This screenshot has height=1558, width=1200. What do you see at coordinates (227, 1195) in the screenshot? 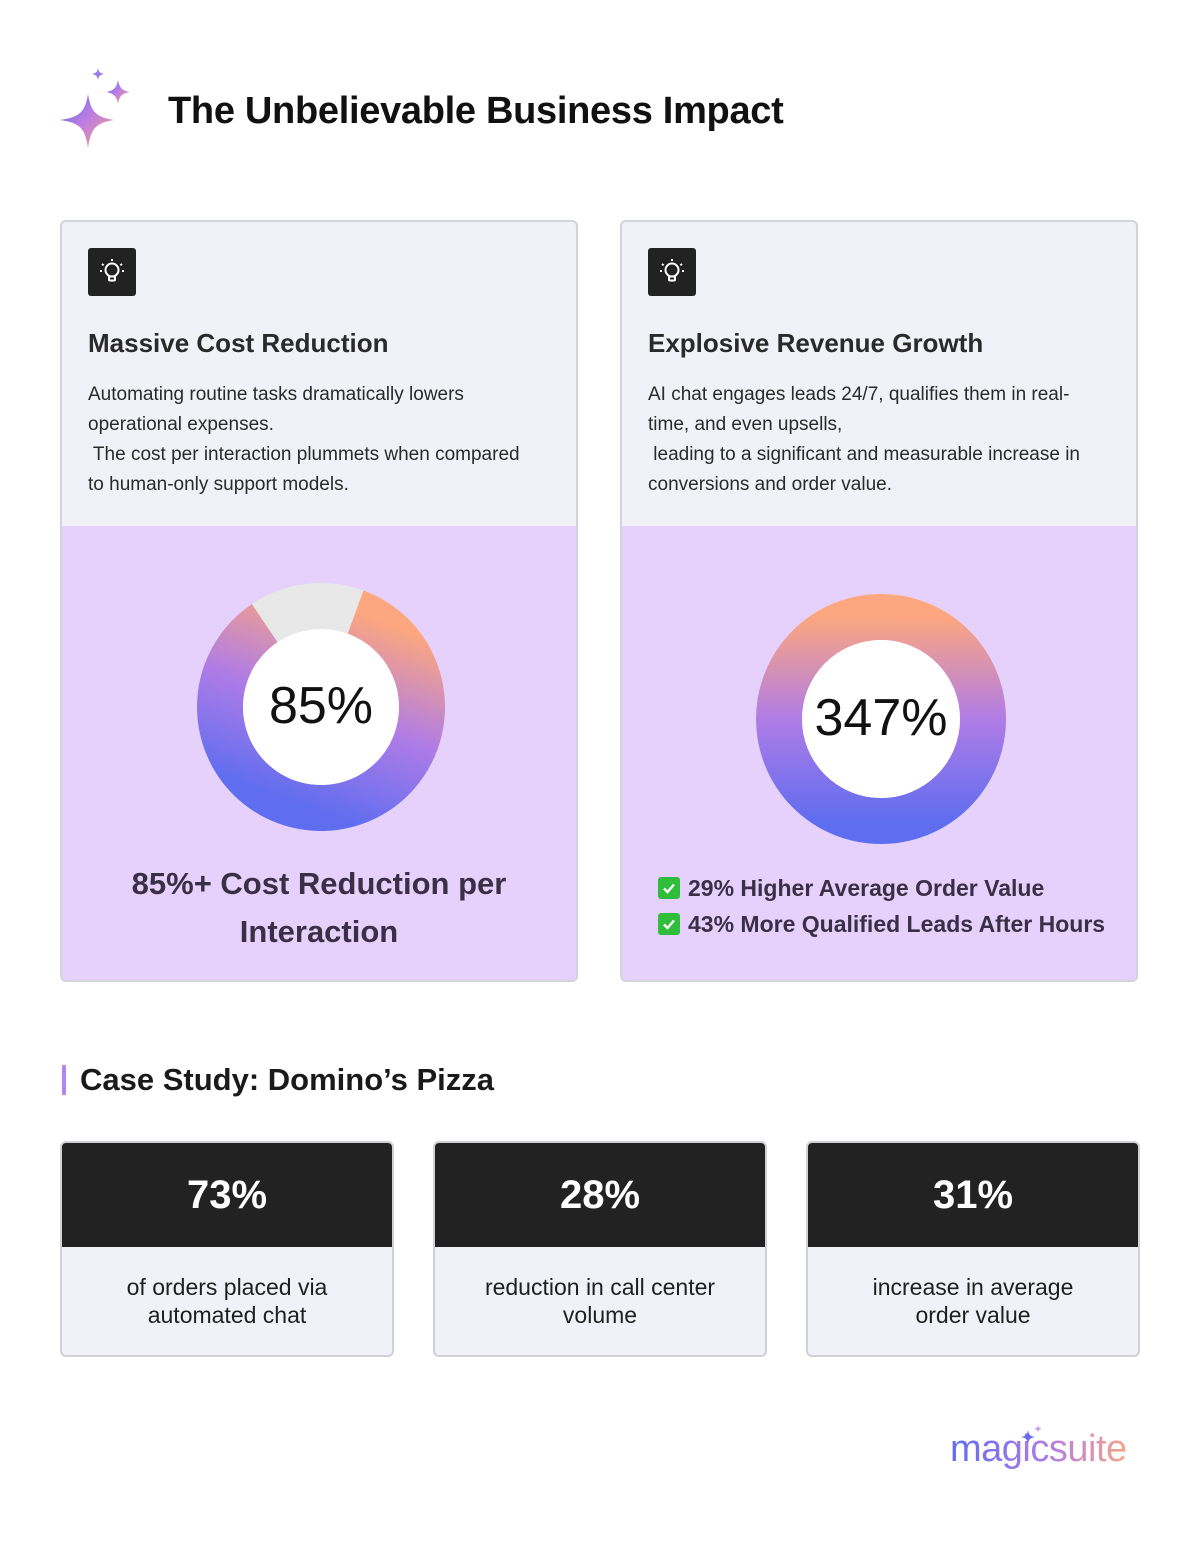
I see `stat-value: 73%` at bounding box center [227, 1195].